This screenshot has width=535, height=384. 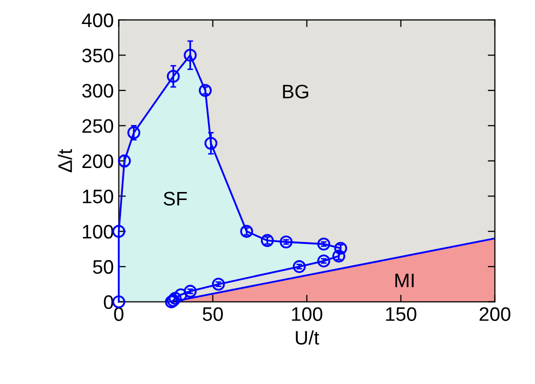 I want to click on y-tick-label: 50, so click(x=103, y=267).